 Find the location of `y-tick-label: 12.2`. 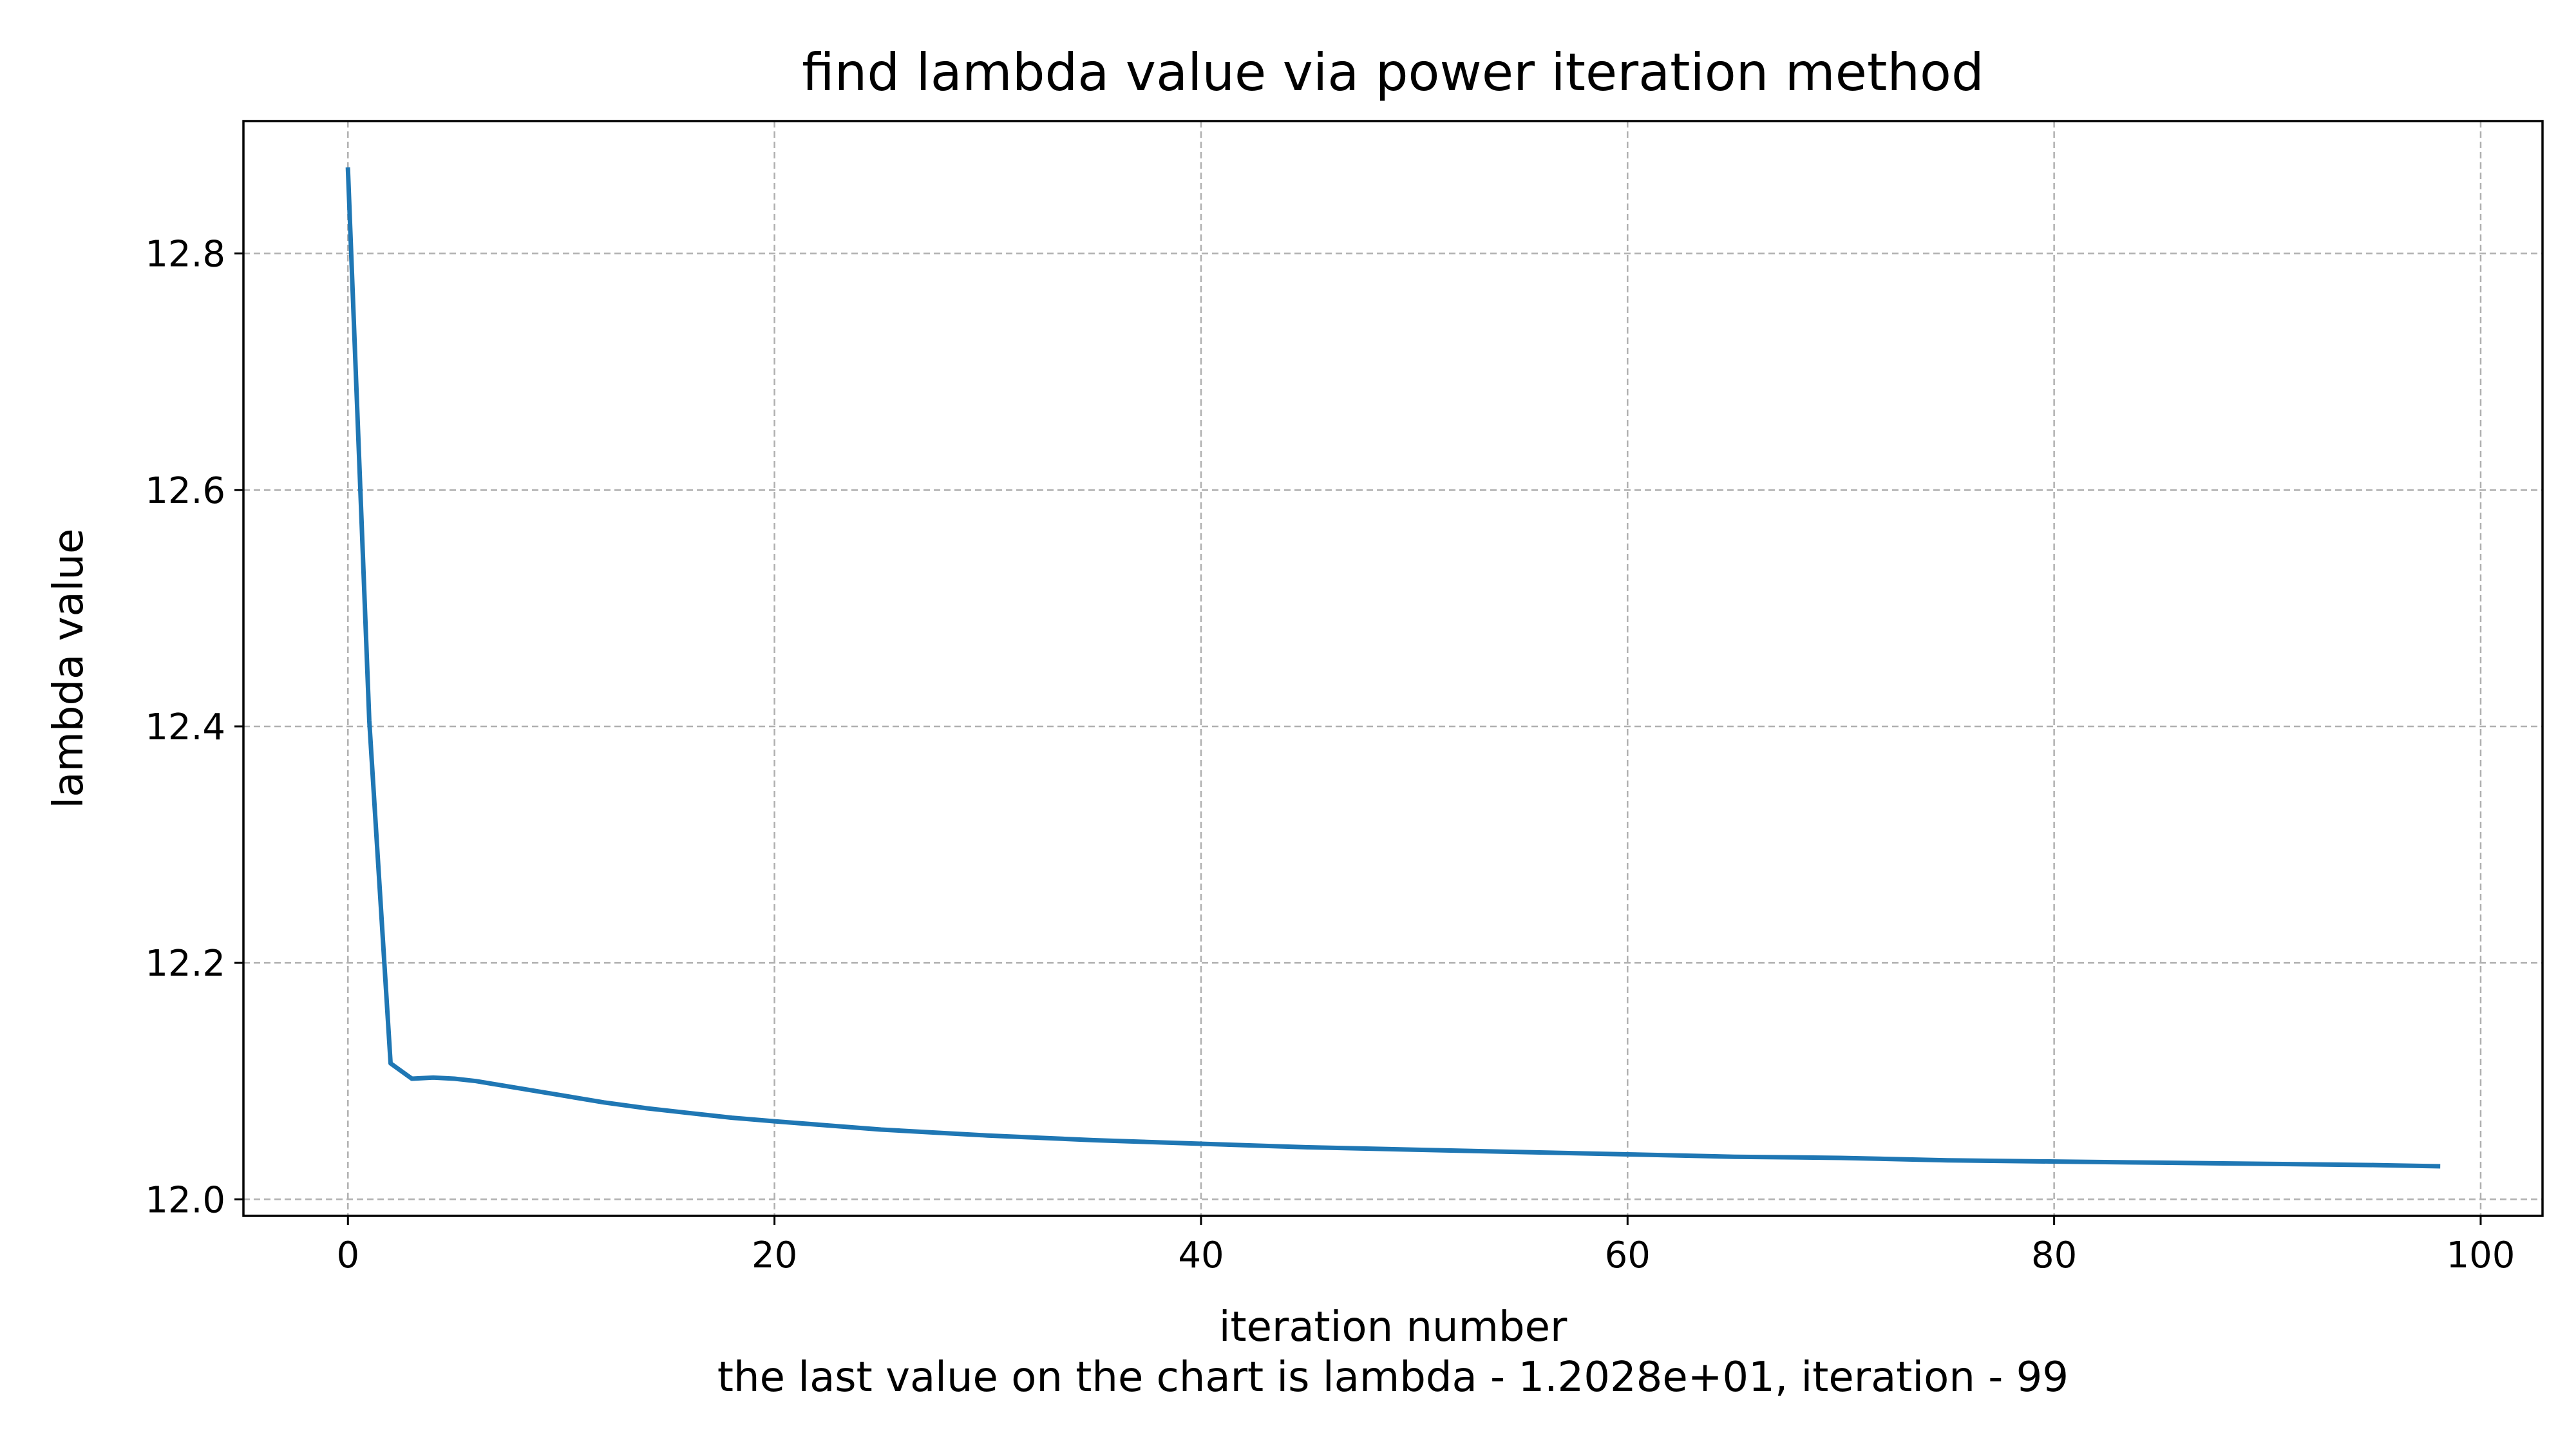

y-tick-label: 12.2 is located at coordinates (185, 964).